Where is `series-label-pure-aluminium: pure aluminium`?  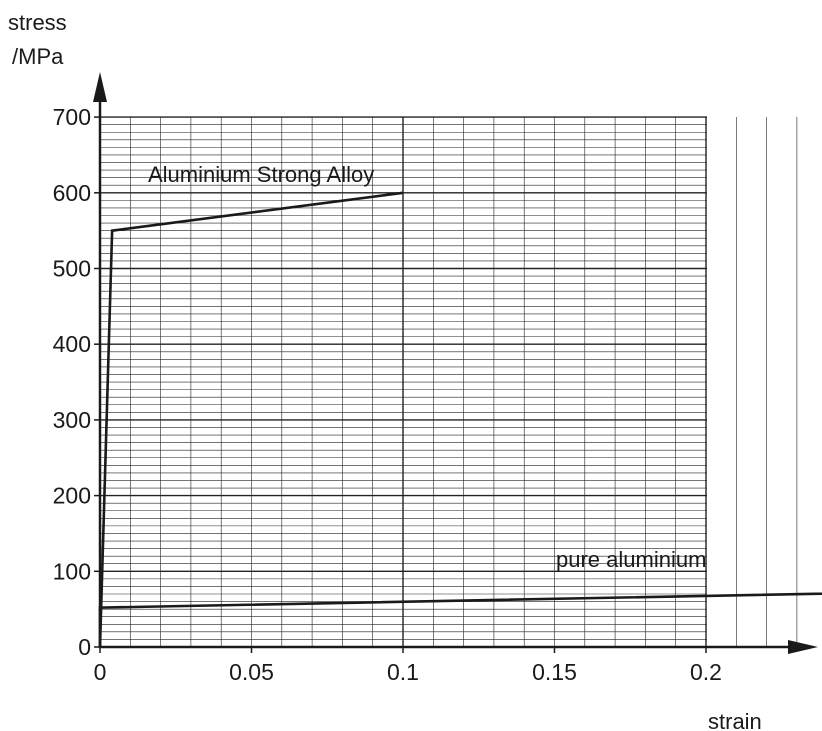 series-label-pure-aluminium: pure aluminium is located at coordinates (631, 559).